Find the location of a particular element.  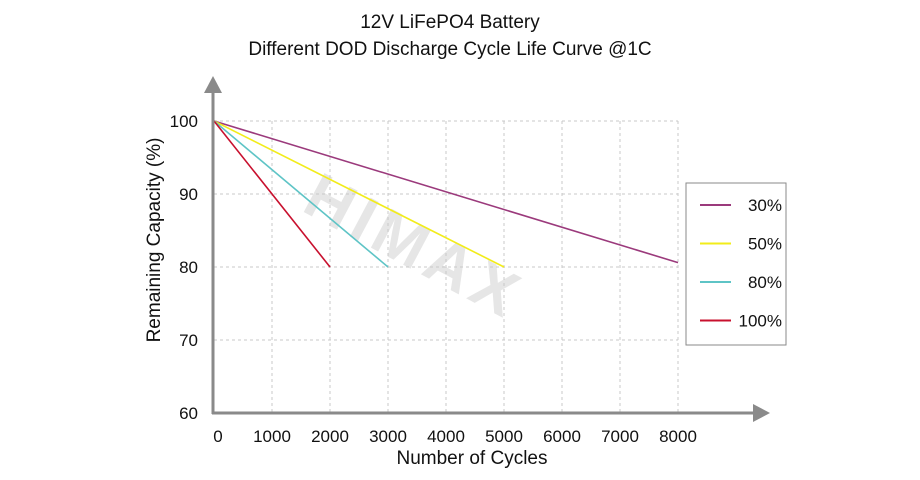

y-tick-label: 90 is located at coordinates (188, 194).